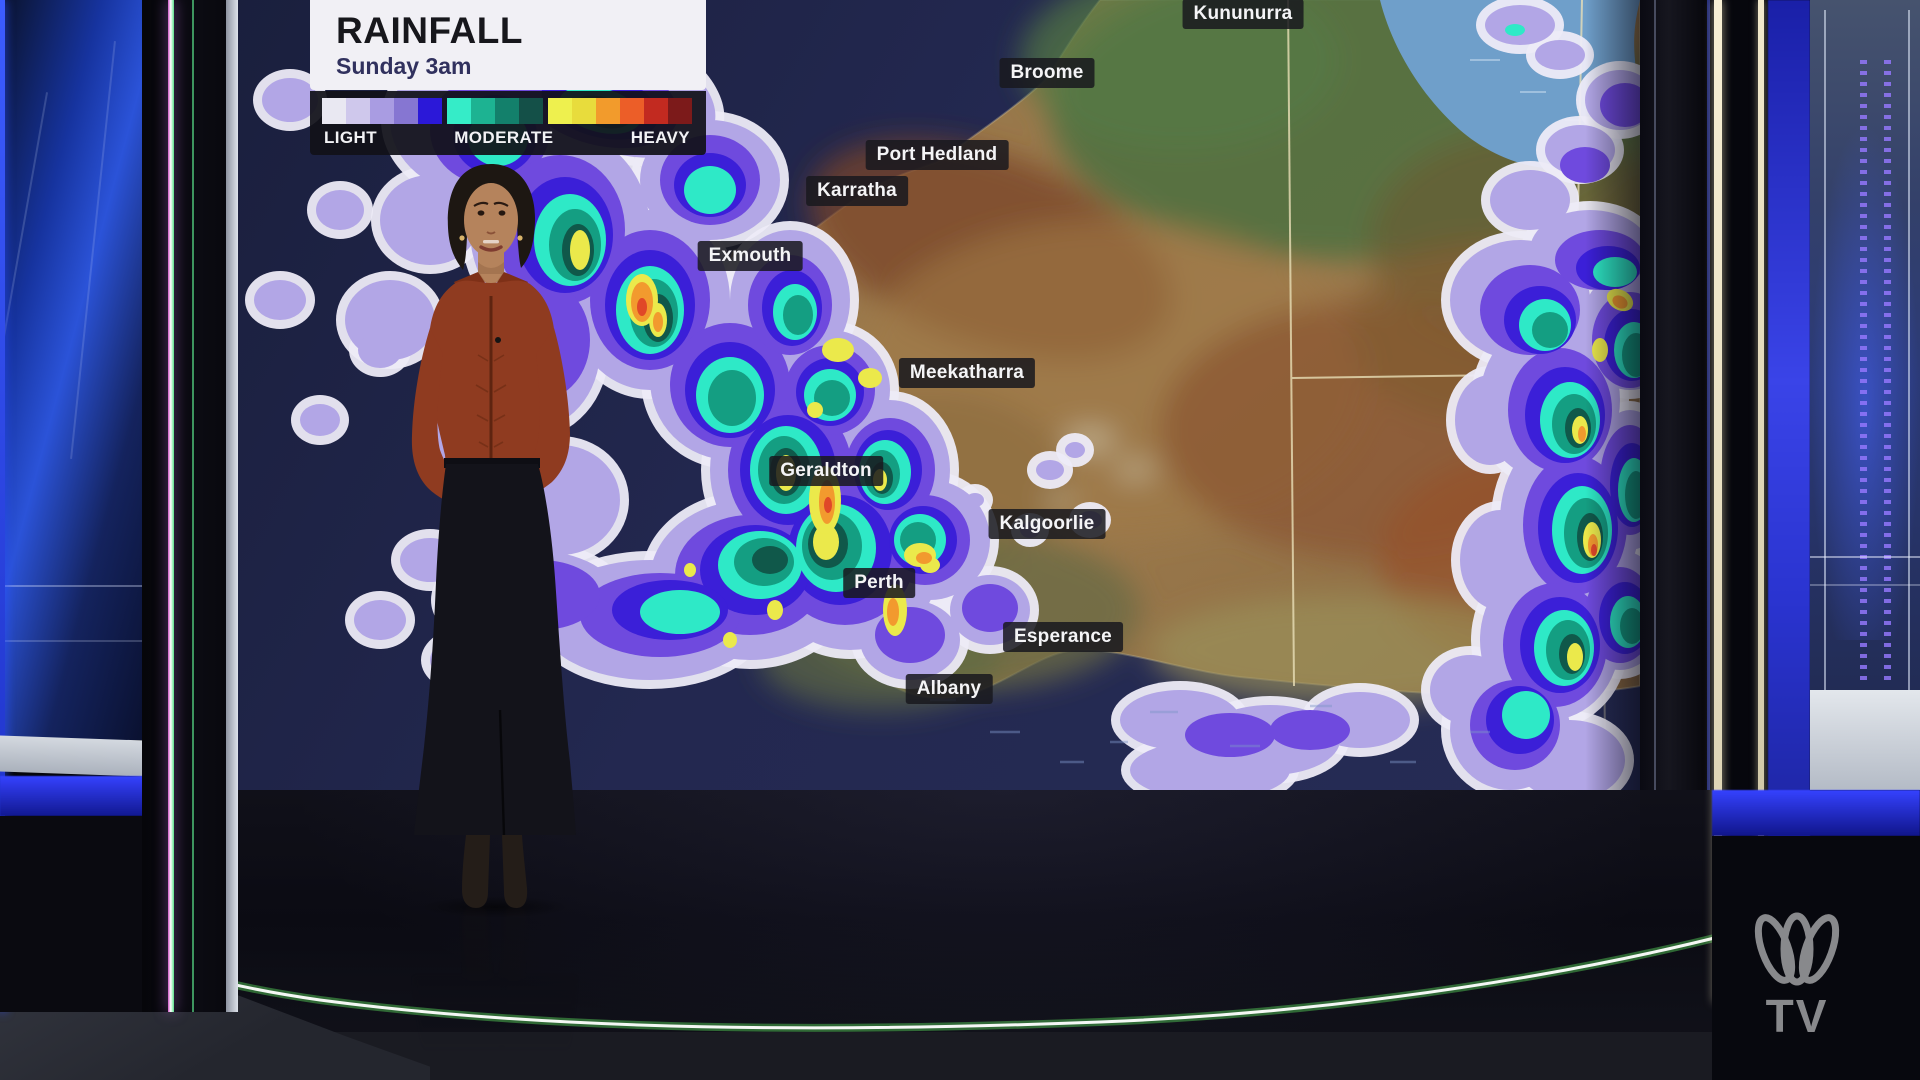  What do you see at coordinates (1797, 949) in the screenshot?
I see `abc-logo` at bounding box center [1797, 949].